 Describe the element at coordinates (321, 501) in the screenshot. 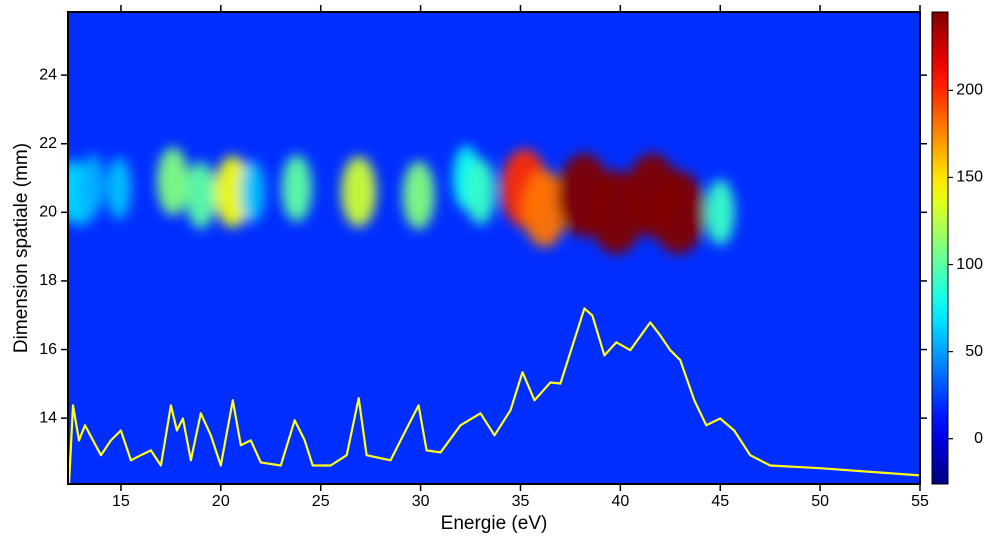

I see `x-tick-label: 25` at that location.